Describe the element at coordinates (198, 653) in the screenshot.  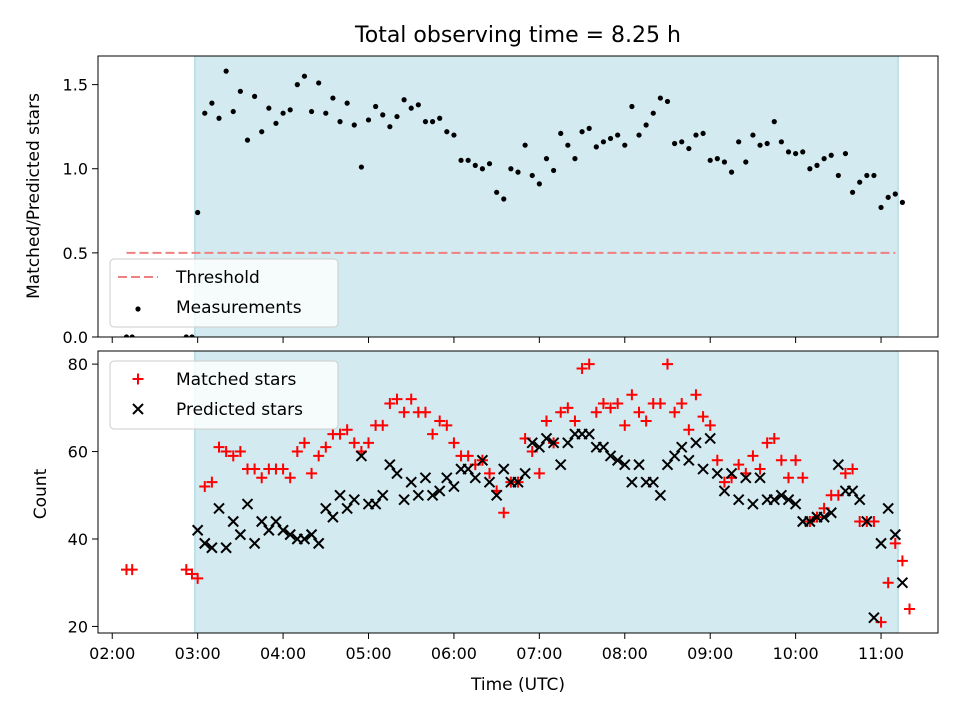
I see `x-tick-label: 03:00` at that location.